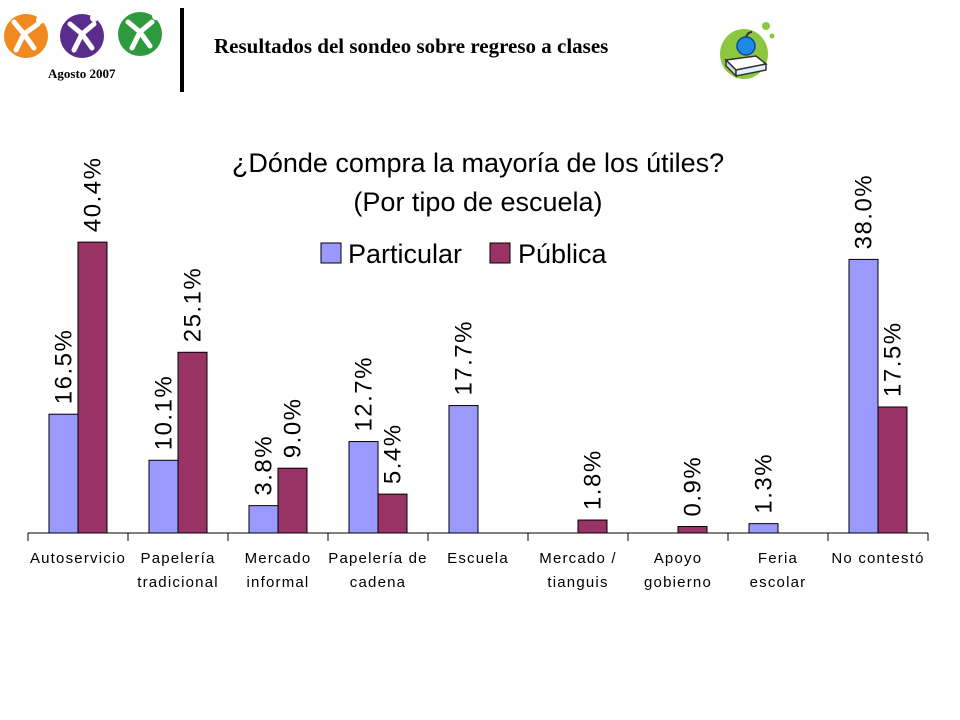 Image resolution: width=960 pixels, height=720 pixels. I want to click on data-label: 3.8%, so click(264, 465).